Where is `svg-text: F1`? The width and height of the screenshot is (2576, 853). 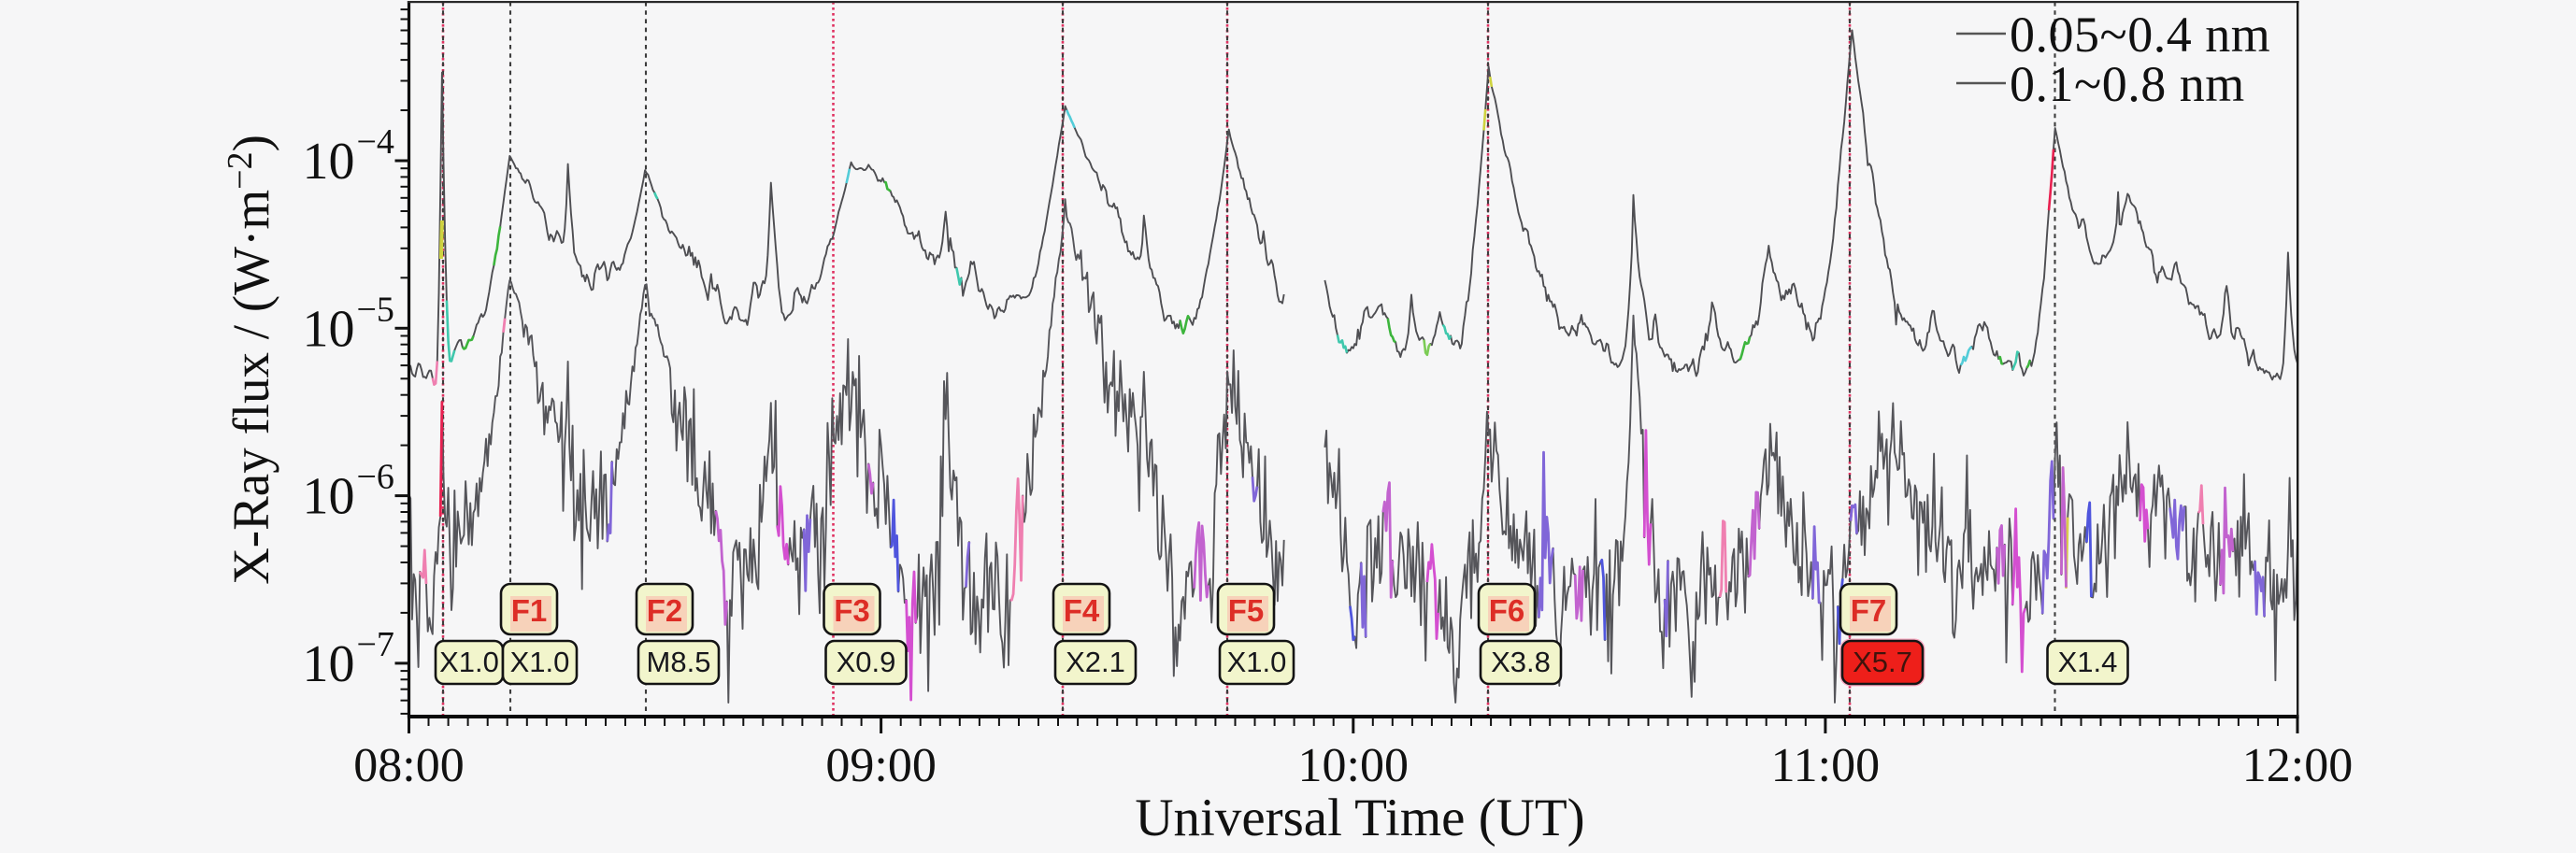
svg-text: F1 is located at coordinates (529, 610).